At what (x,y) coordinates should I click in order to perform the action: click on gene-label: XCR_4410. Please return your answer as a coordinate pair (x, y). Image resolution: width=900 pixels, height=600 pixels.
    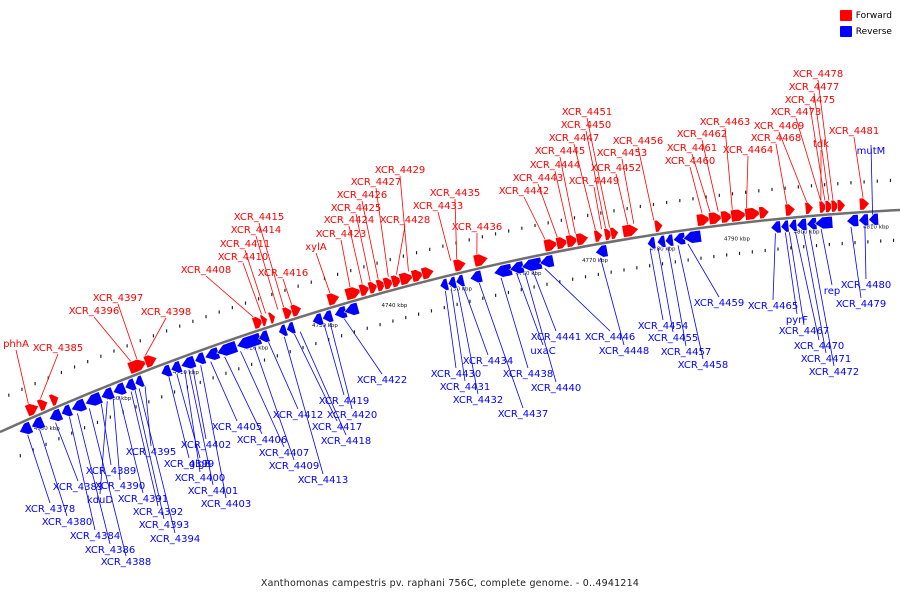
    Looking at the image, I should click on (243, 257).